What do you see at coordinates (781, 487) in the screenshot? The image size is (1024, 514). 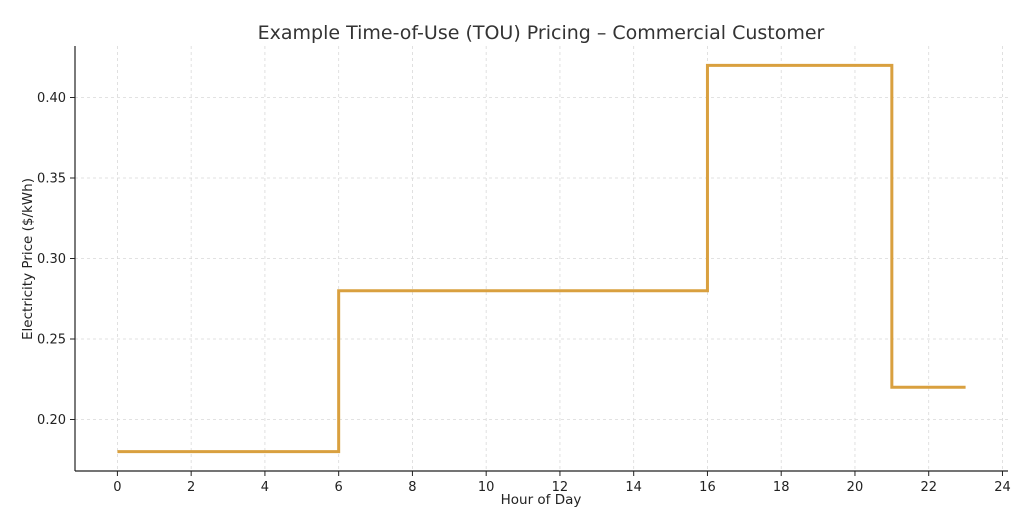 I see `x-tick-label: 18` at bounding box center [781, 487].